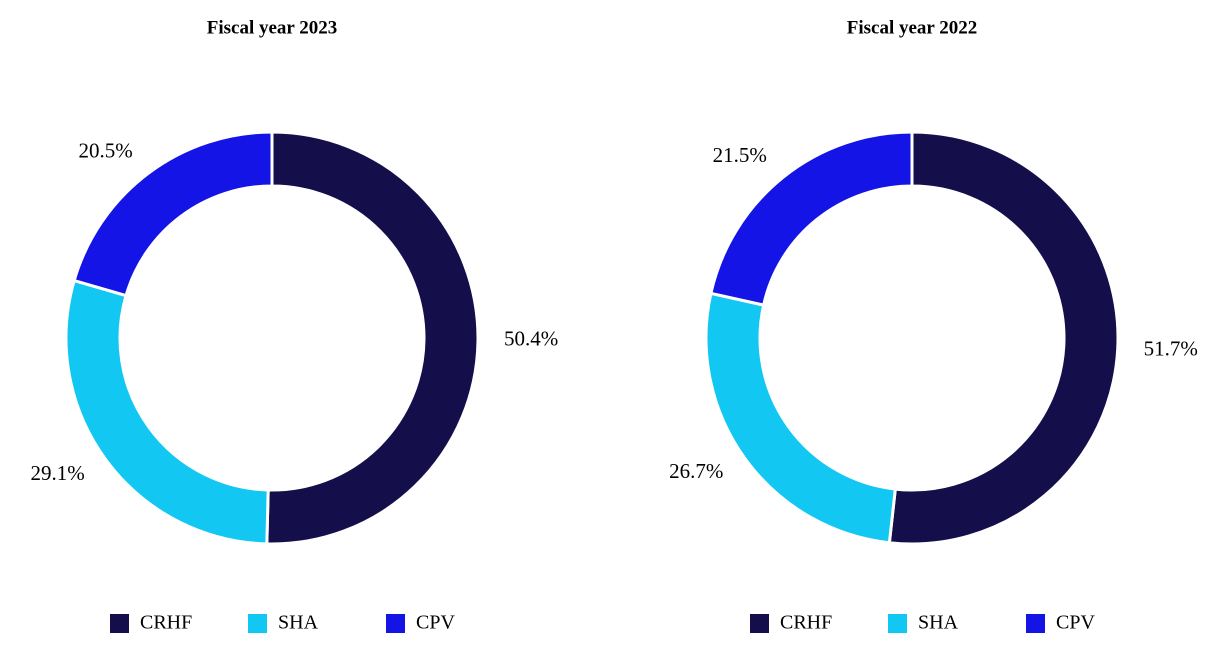  I want to click on data-label: 29.1%, so click(57, 473).